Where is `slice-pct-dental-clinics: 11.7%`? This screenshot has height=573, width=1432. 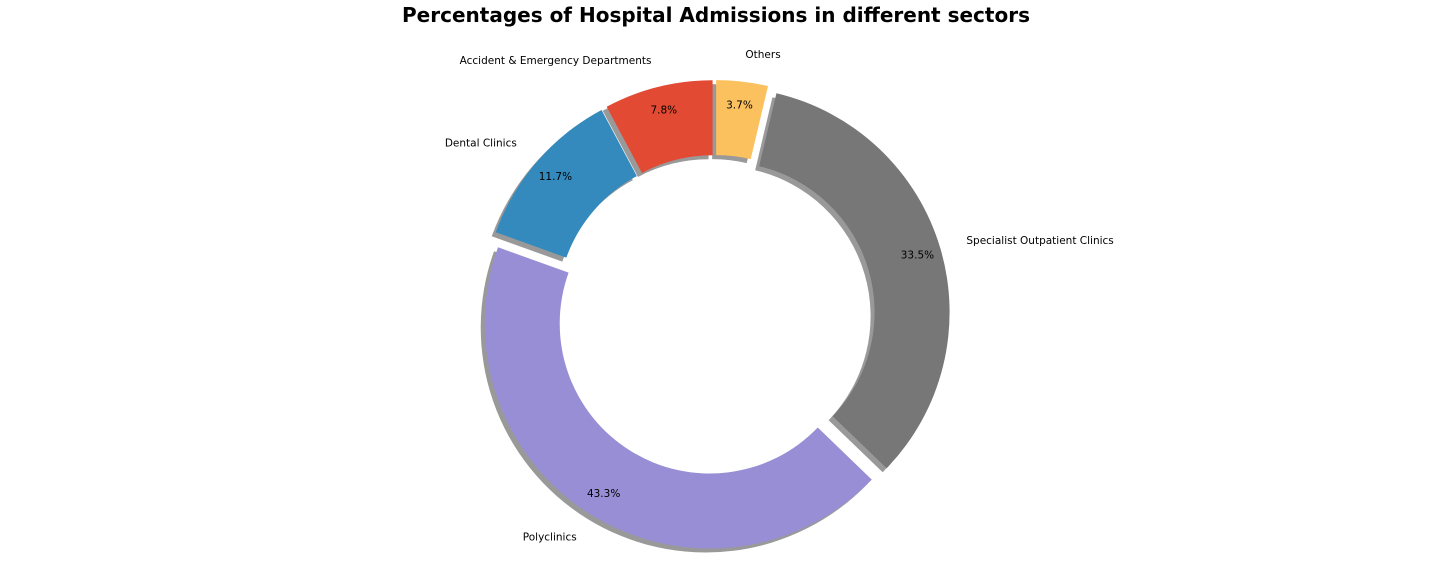 slice-pct-dental-clinics: 11.7% is located at coordinates (555, 177).